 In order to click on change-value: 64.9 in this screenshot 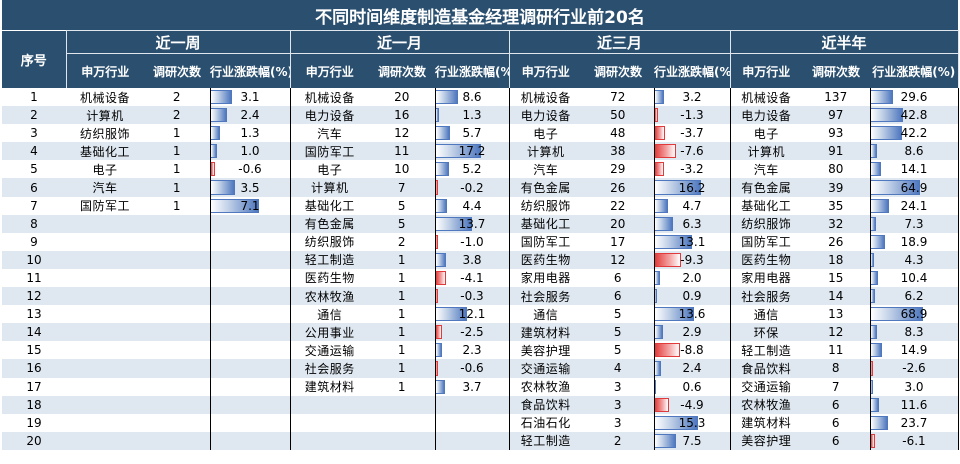, I will do `click(914, 187)`.